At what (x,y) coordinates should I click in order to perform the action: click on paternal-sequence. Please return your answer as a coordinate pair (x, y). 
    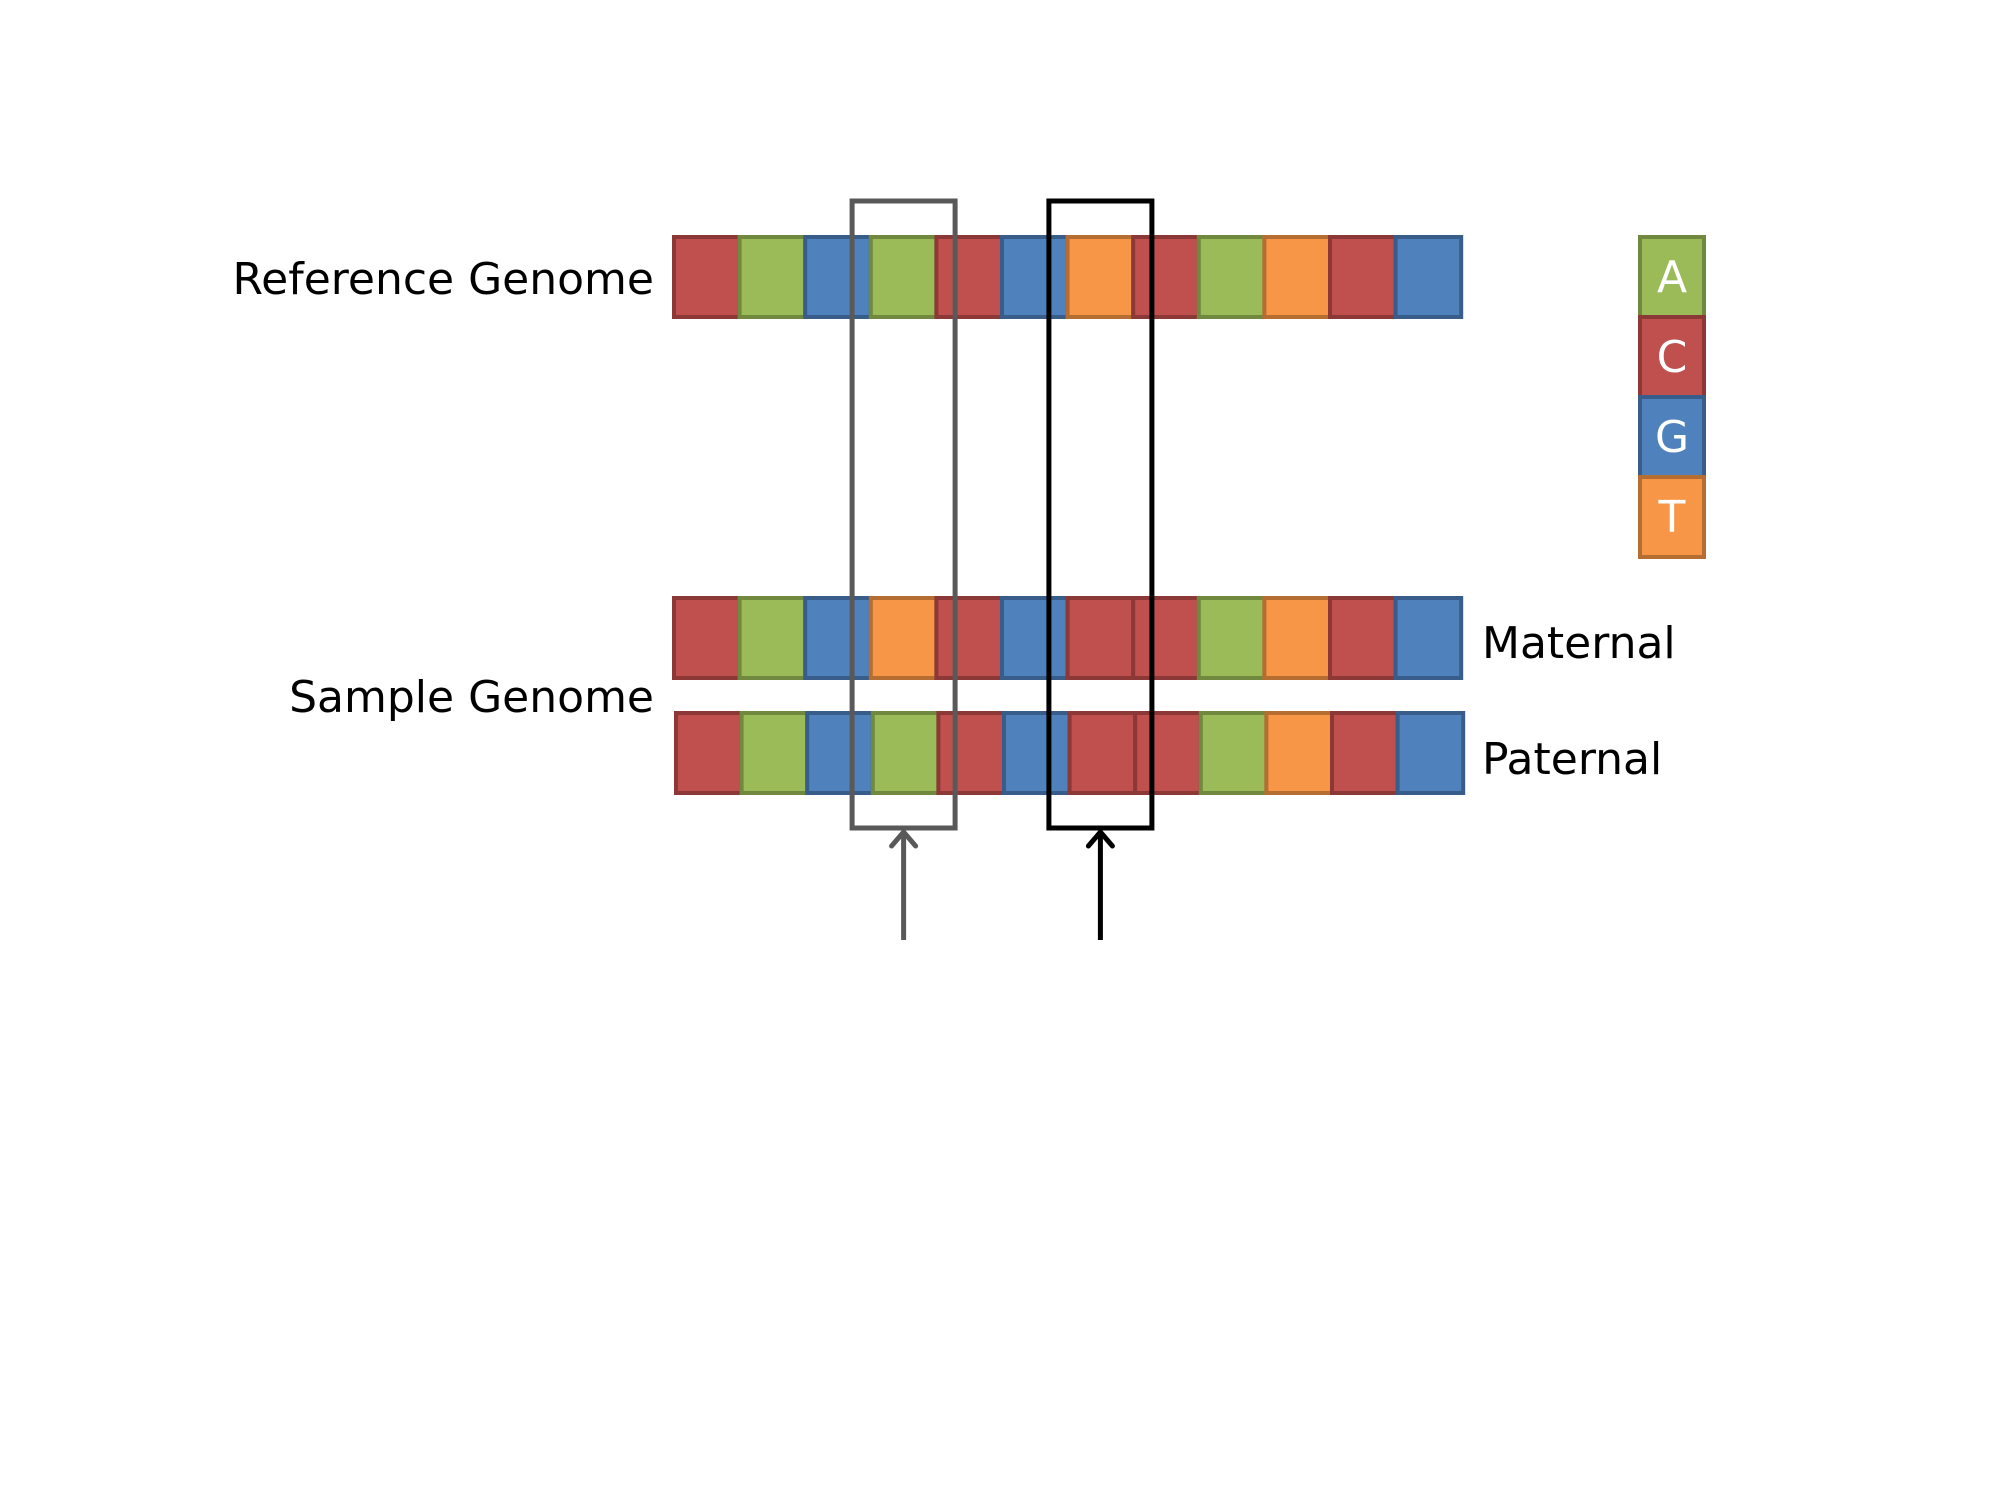
    Looking at the image, I should click on (1070, 753).